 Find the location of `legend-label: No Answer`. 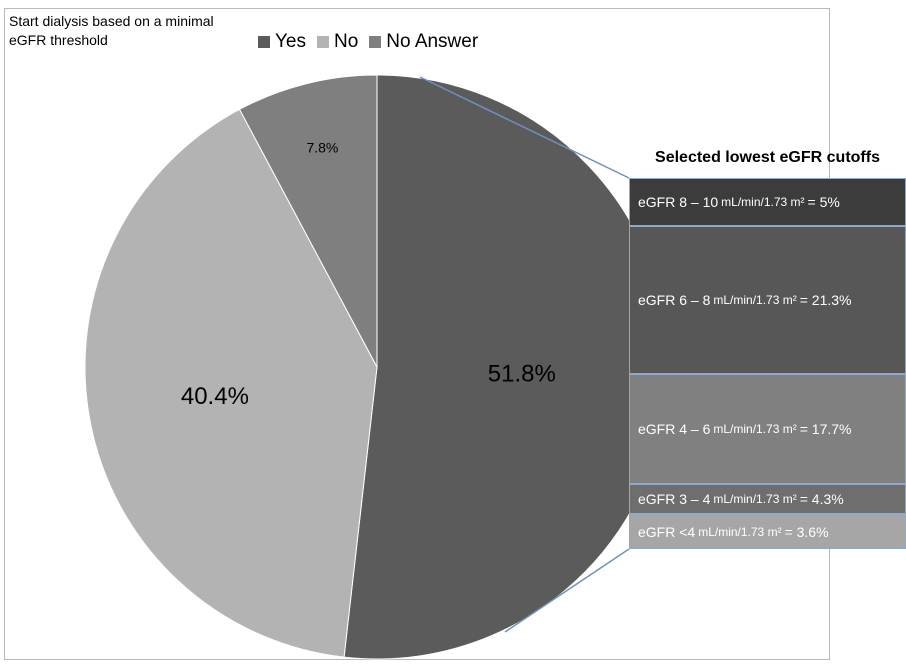

legend-label: No Answer is located at coordinates (432, 41).